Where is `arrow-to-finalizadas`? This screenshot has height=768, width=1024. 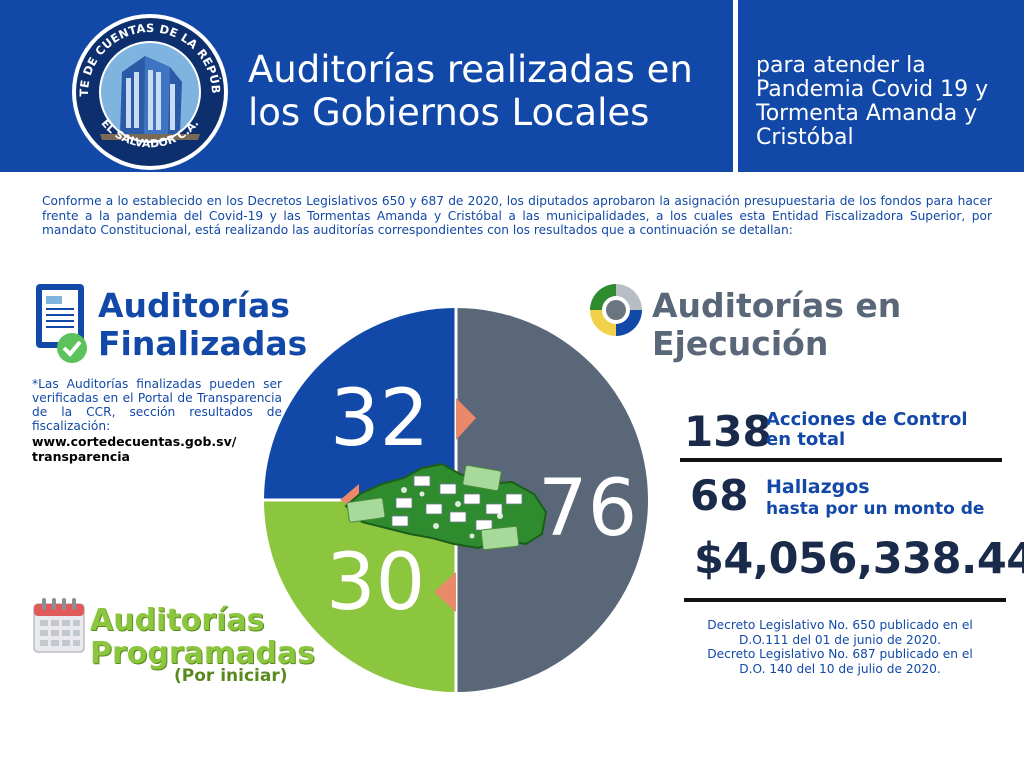
arrow-to-finalizadas is located at coordinates (466, 419).